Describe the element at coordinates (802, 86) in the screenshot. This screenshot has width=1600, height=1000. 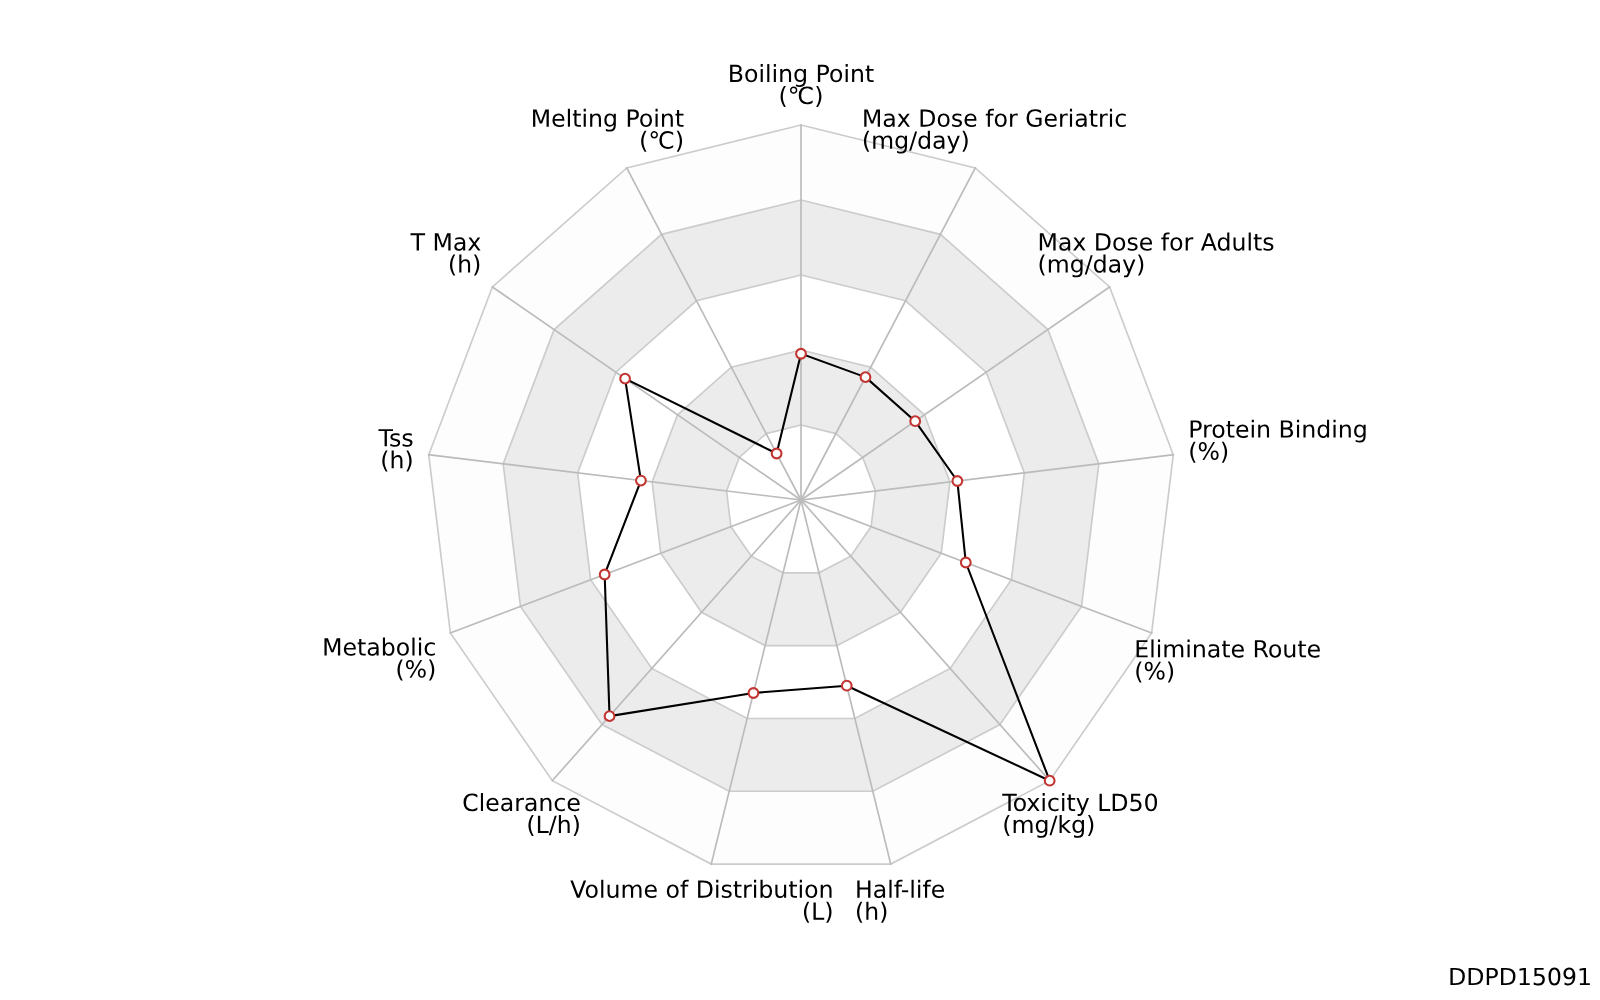
I see `spoke-label: Boiling Point (℃)` at that location.